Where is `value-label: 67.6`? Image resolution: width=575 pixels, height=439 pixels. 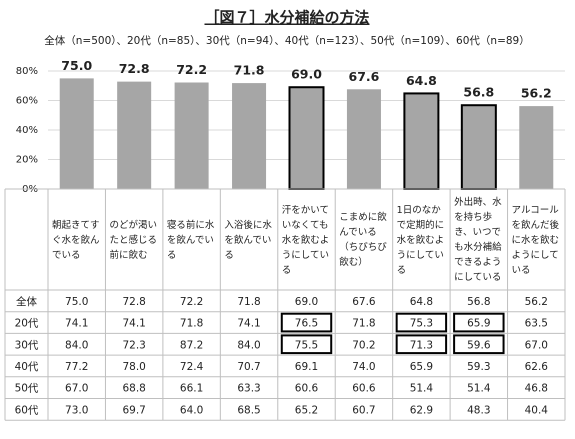 value-label: 67.6 is located at coordinates (364, 76).